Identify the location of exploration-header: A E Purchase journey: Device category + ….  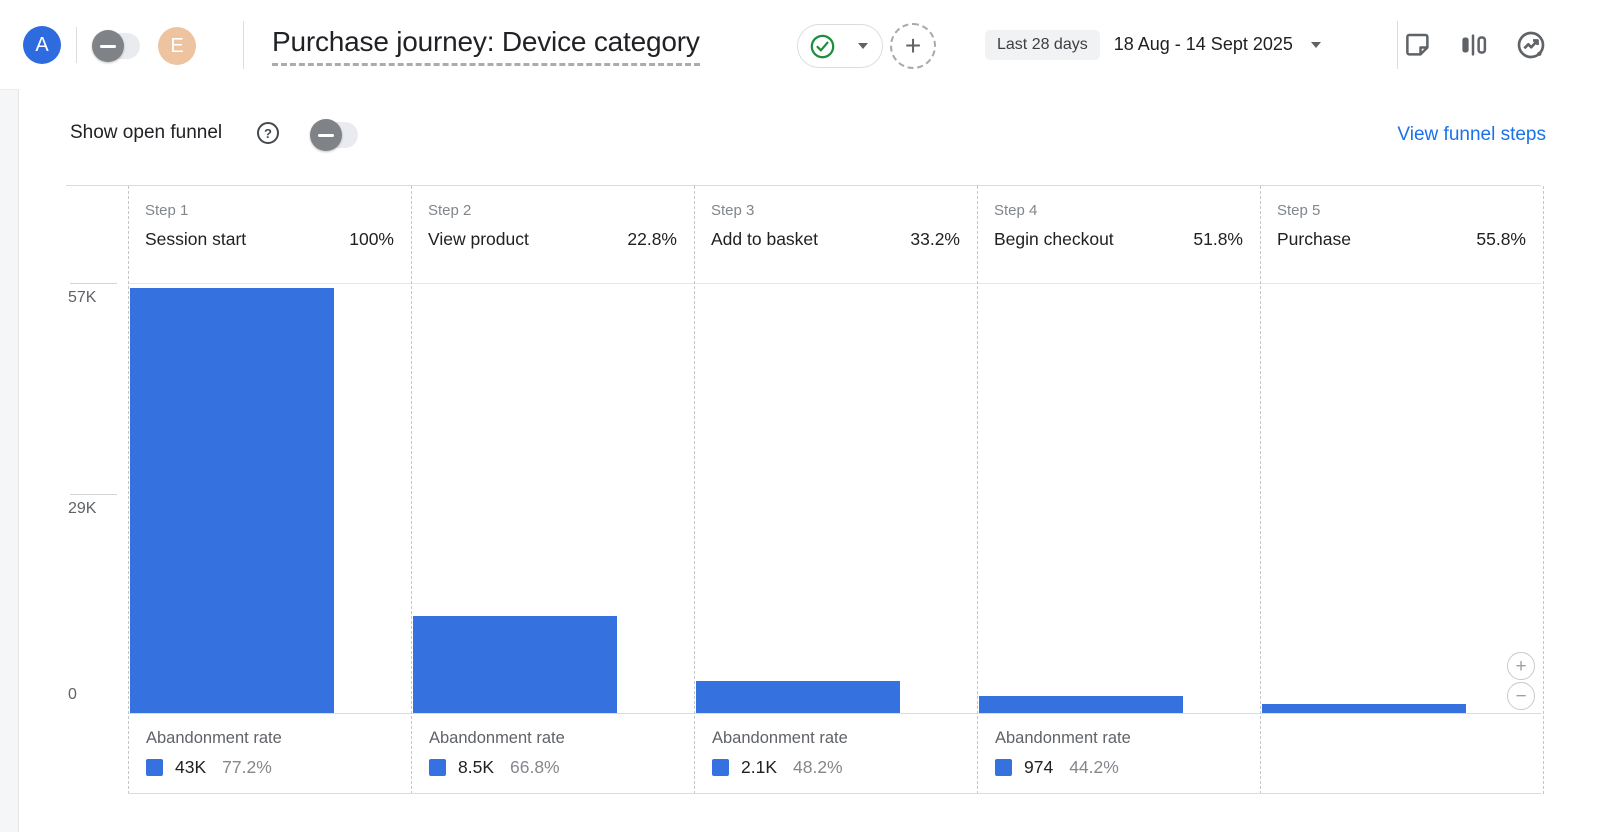
(800, 45).